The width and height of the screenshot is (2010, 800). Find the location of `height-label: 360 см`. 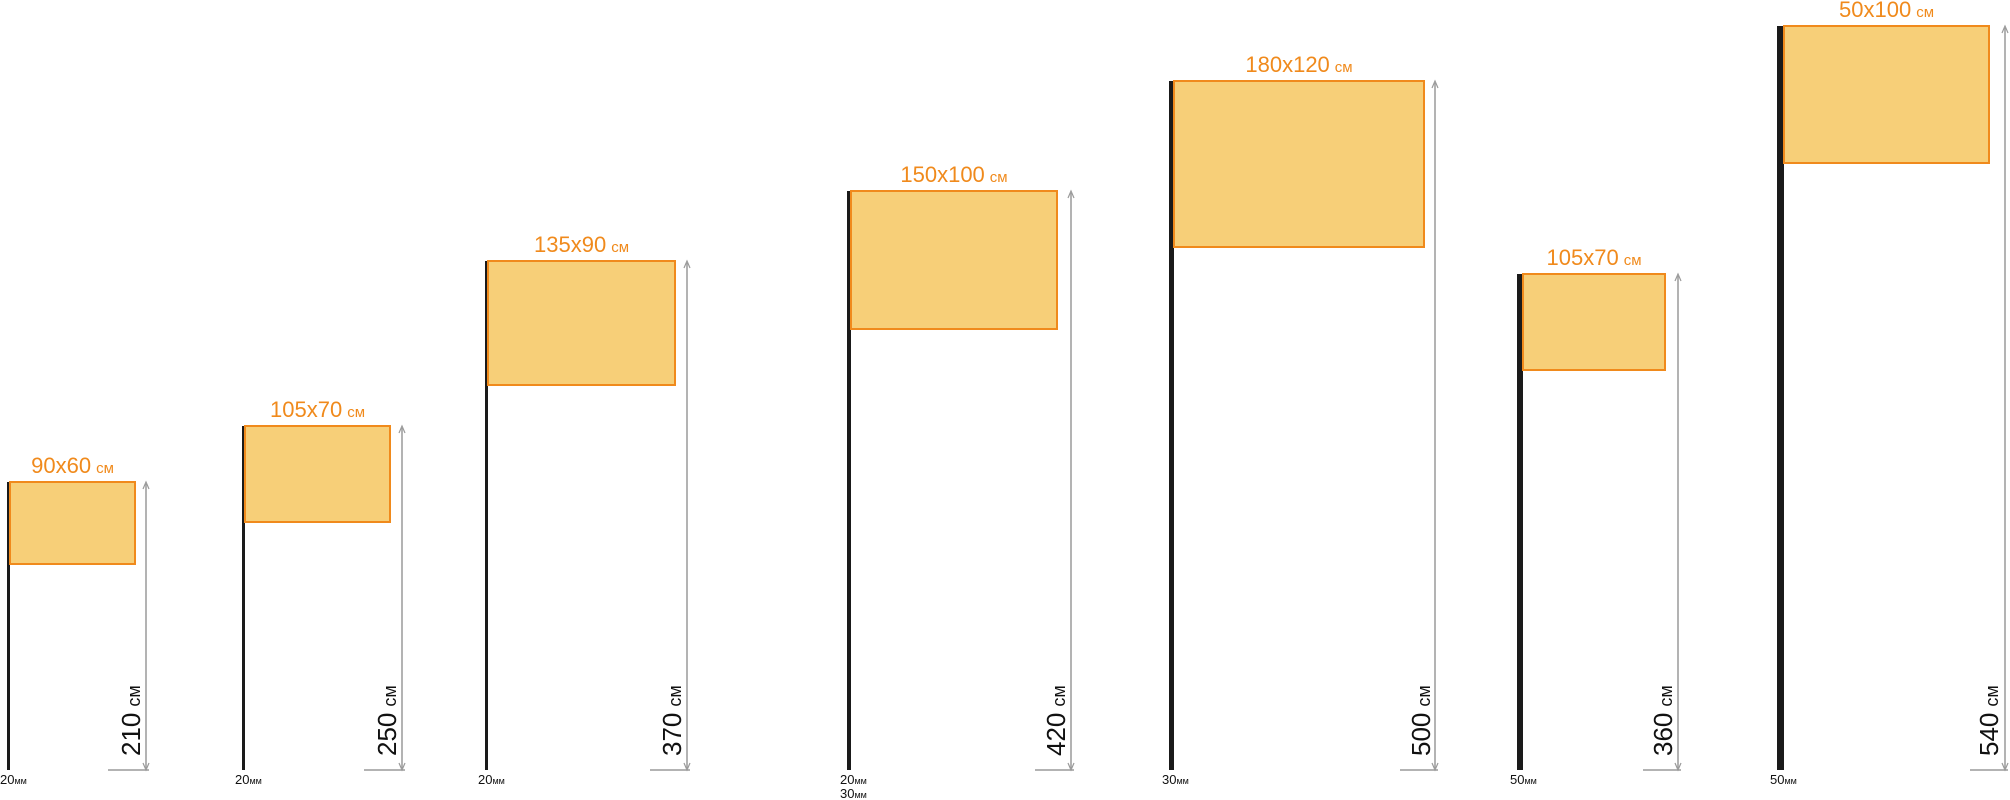

height-label: 360 см is located at coordinates (1663, 720).